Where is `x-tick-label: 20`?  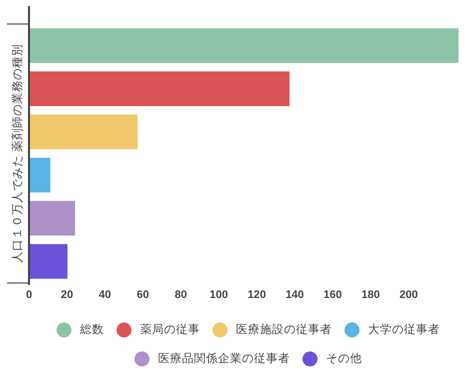 x-tick-label: 20 is located at coordinates (67, 295).